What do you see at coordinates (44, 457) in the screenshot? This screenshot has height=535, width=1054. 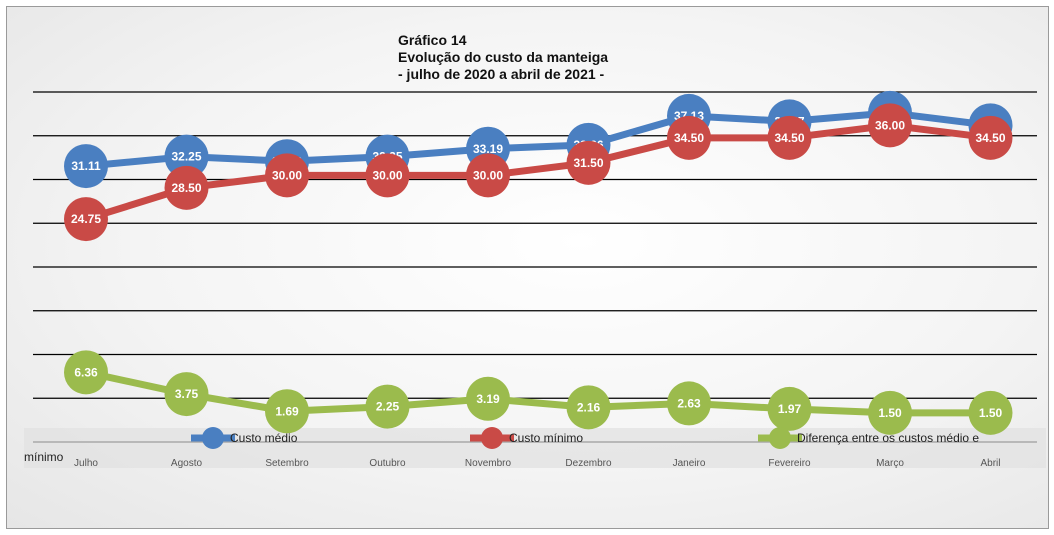 I see `legend-label-wrap: mínimo` at bounding box center [44, 457].